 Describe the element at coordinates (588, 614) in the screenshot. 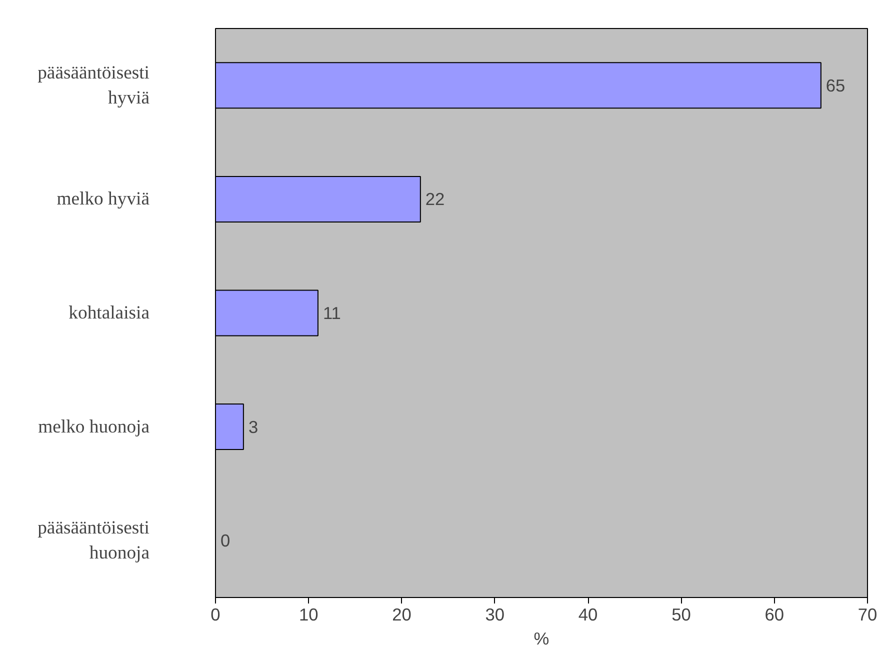

I see `x-tick-label: 40` at that location.